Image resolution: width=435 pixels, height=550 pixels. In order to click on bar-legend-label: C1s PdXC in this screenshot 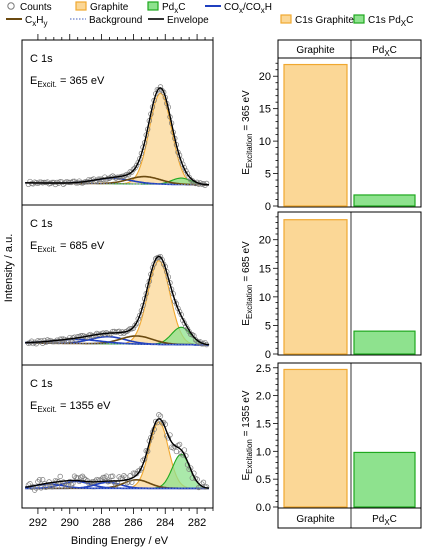, I will do `click(390, 21)`.